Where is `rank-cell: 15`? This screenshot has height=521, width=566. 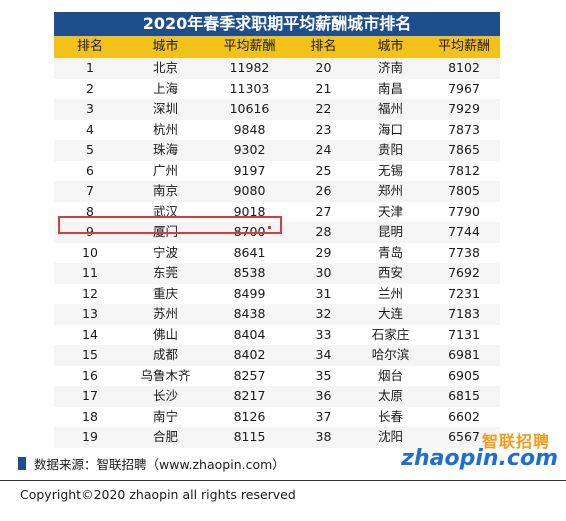
rank-cell: 15 is located at coordinates (90, 354).